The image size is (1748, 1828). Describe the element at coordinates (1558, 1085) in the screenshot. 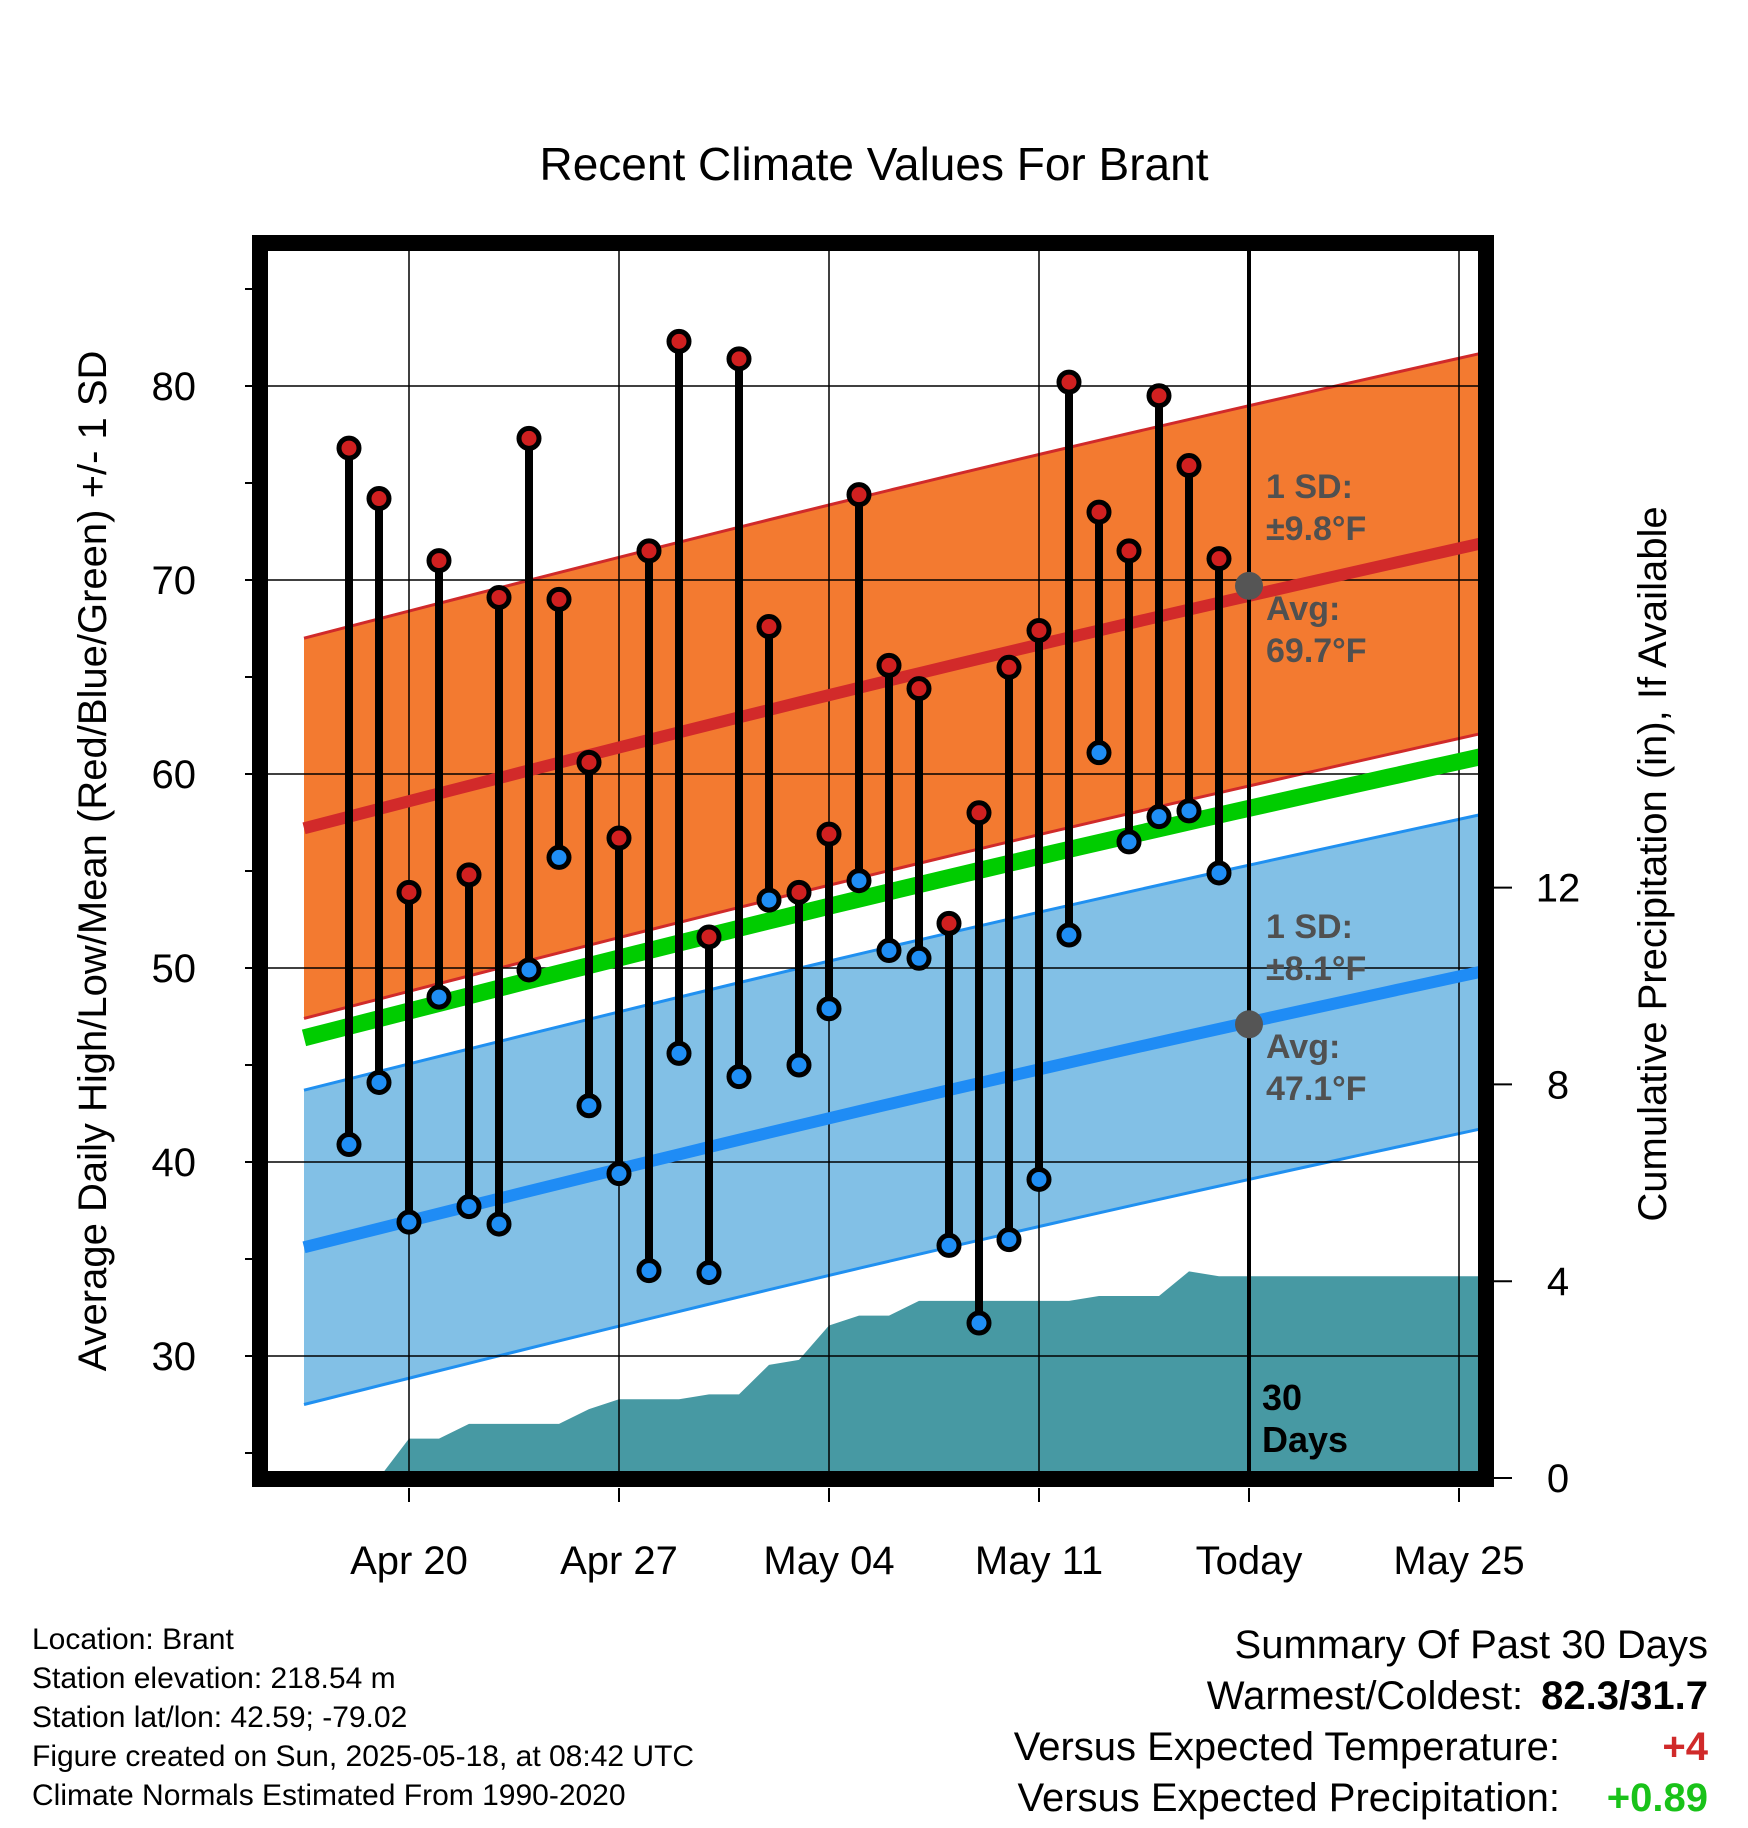

I see `right-tick-label: 8` at that location.